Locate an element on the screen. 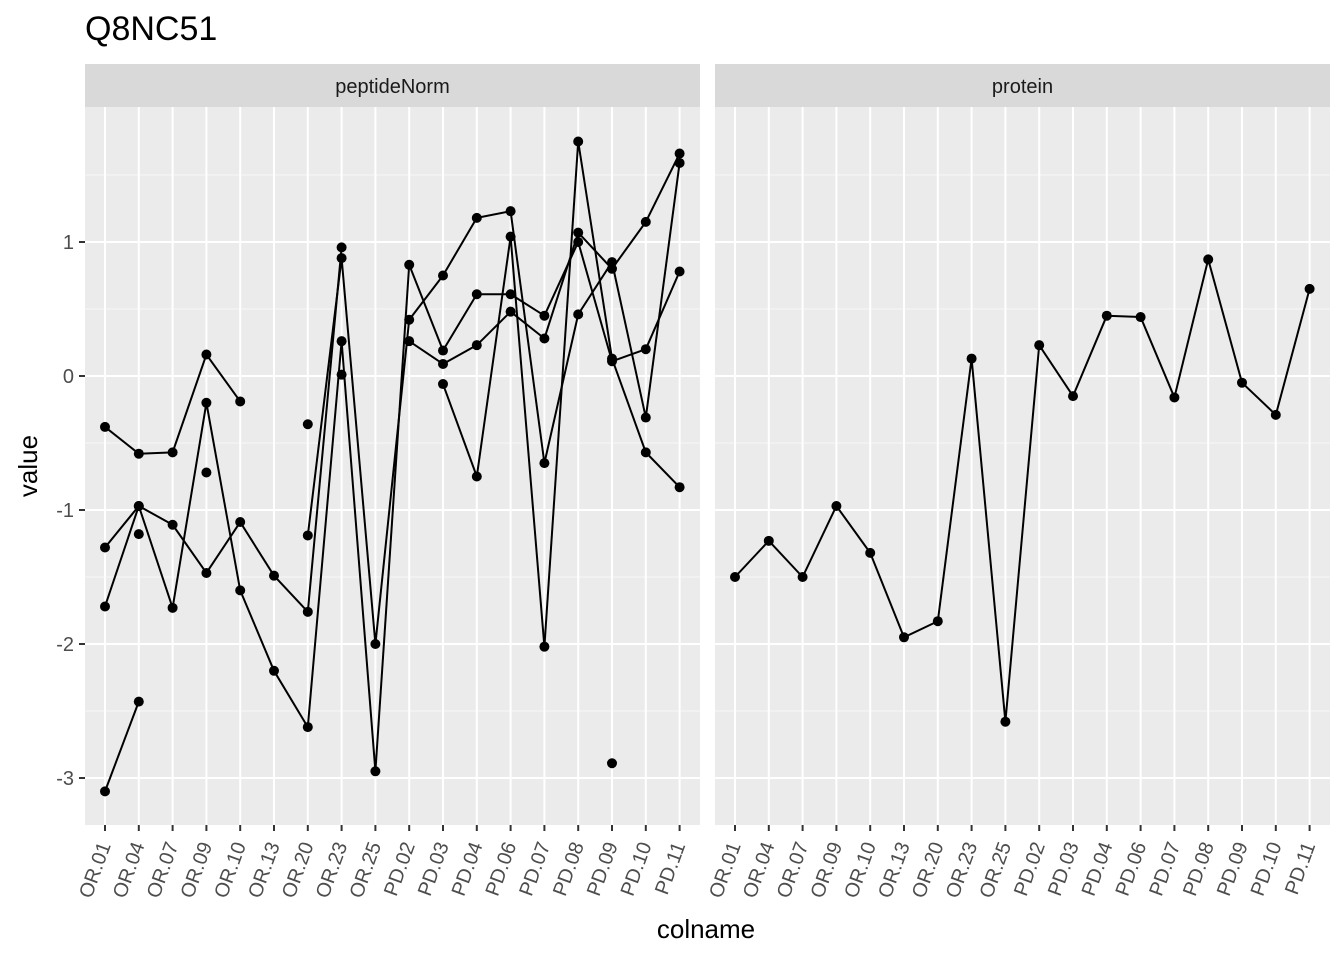  facet-strip-label: protein is located at coordinates (1022, 87).